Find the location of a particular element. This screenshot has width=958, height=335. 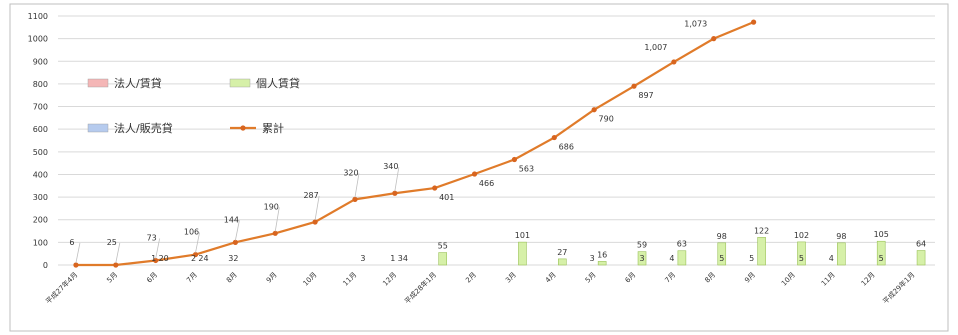

cumulative-value-label: 73 is located at coordinates (152, 237).